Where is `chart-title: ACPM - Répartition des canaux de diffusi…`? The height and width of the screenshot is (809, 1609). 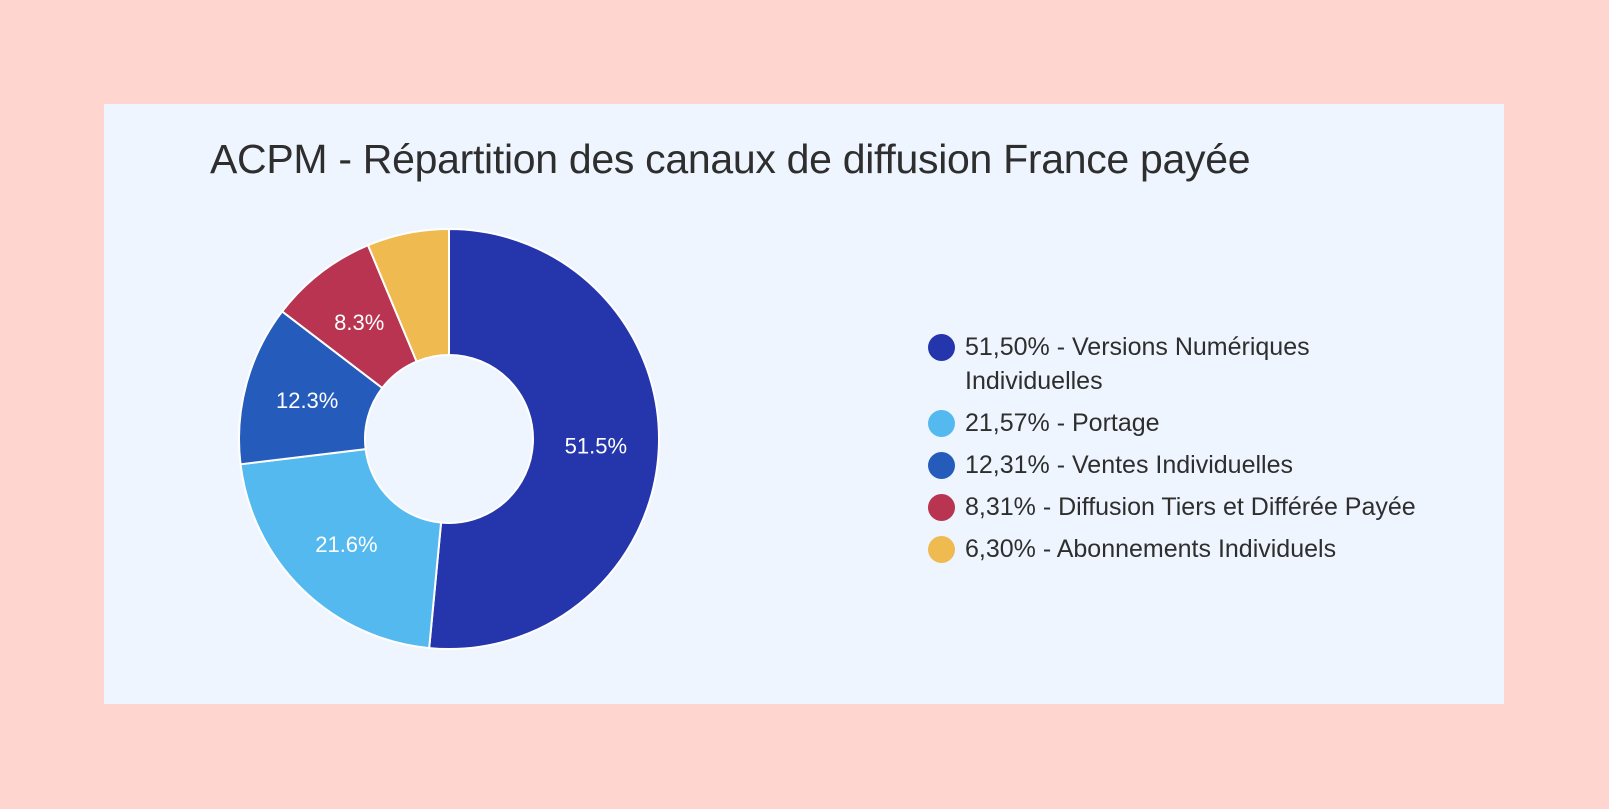
chart-title: ACPM - Répartition des canaux de diffusi… is located at coordinates (730, 159).